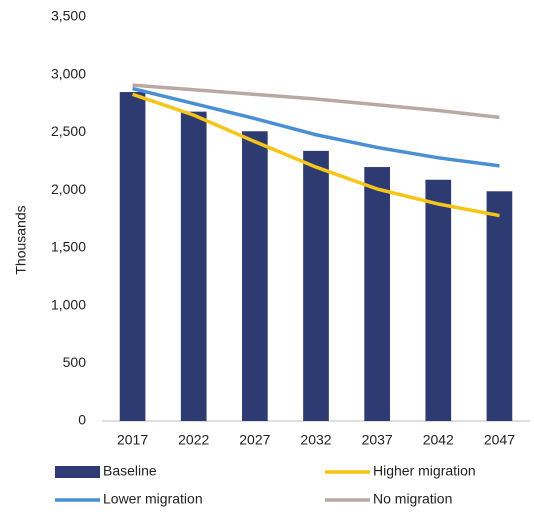 This screenshot has height=520, width=534. Describe the element at coordinates (68, 247) in the screenshot. I see `y-tick-label: 1,500` at that location.